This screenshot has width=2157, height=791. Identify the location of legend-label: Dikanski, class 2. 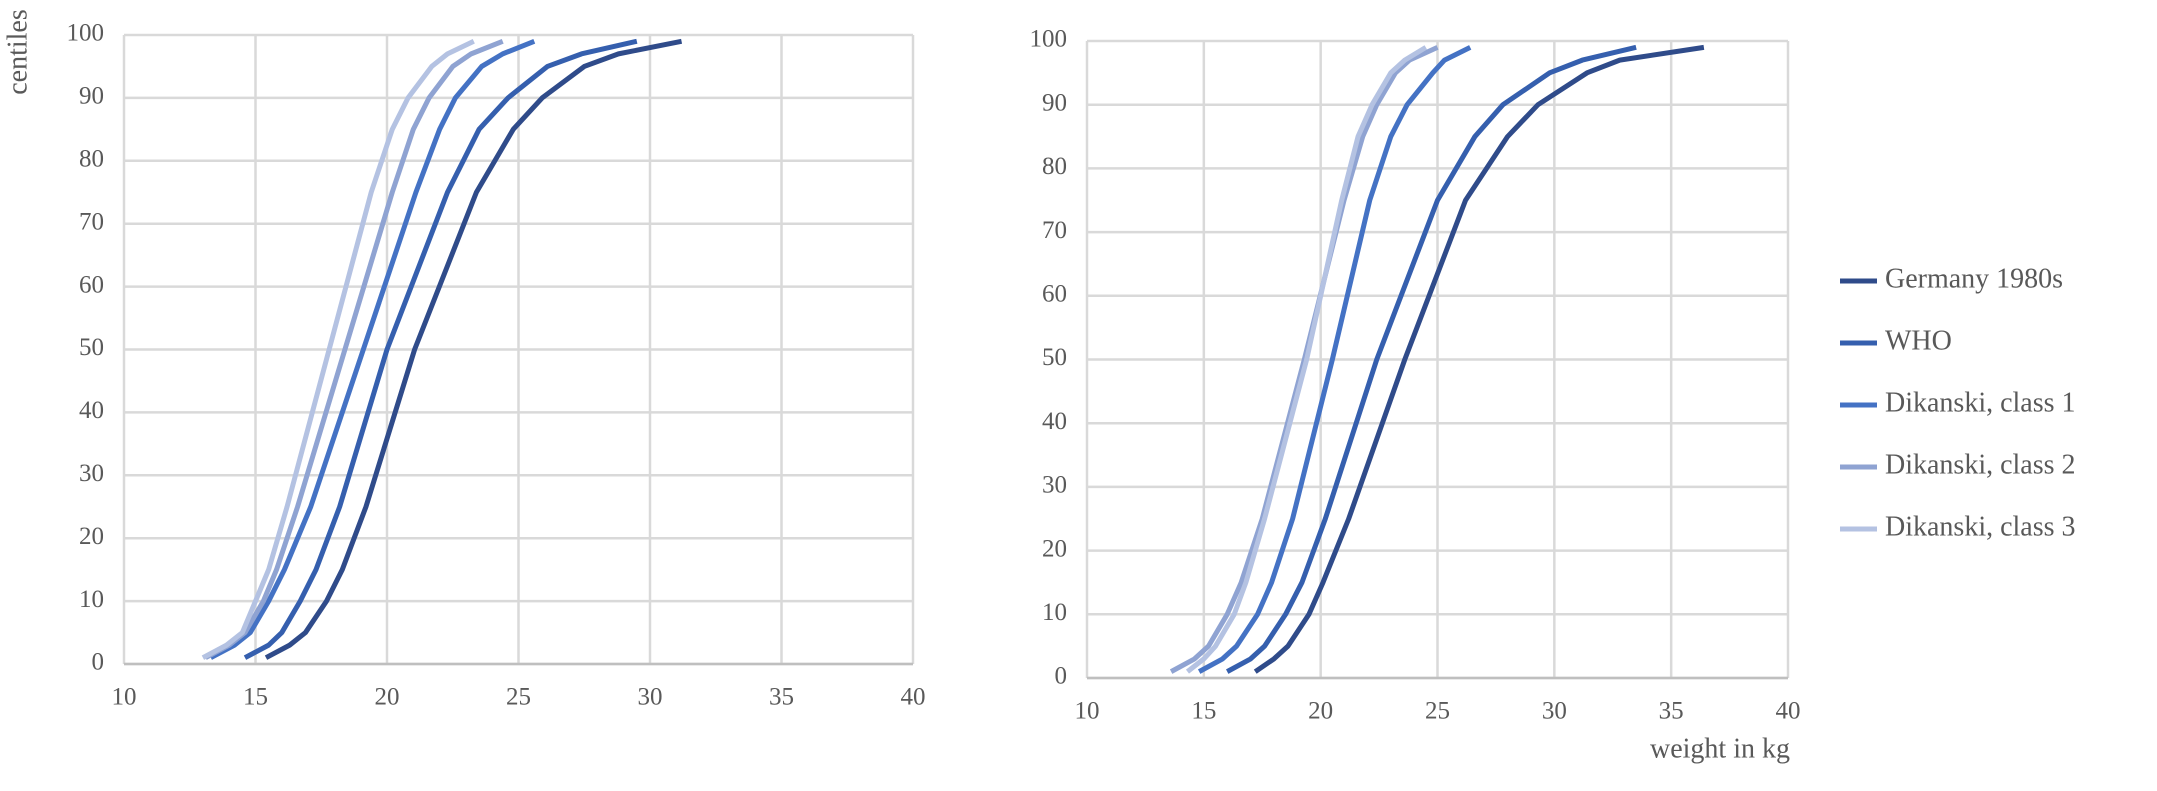
(1980, 464).